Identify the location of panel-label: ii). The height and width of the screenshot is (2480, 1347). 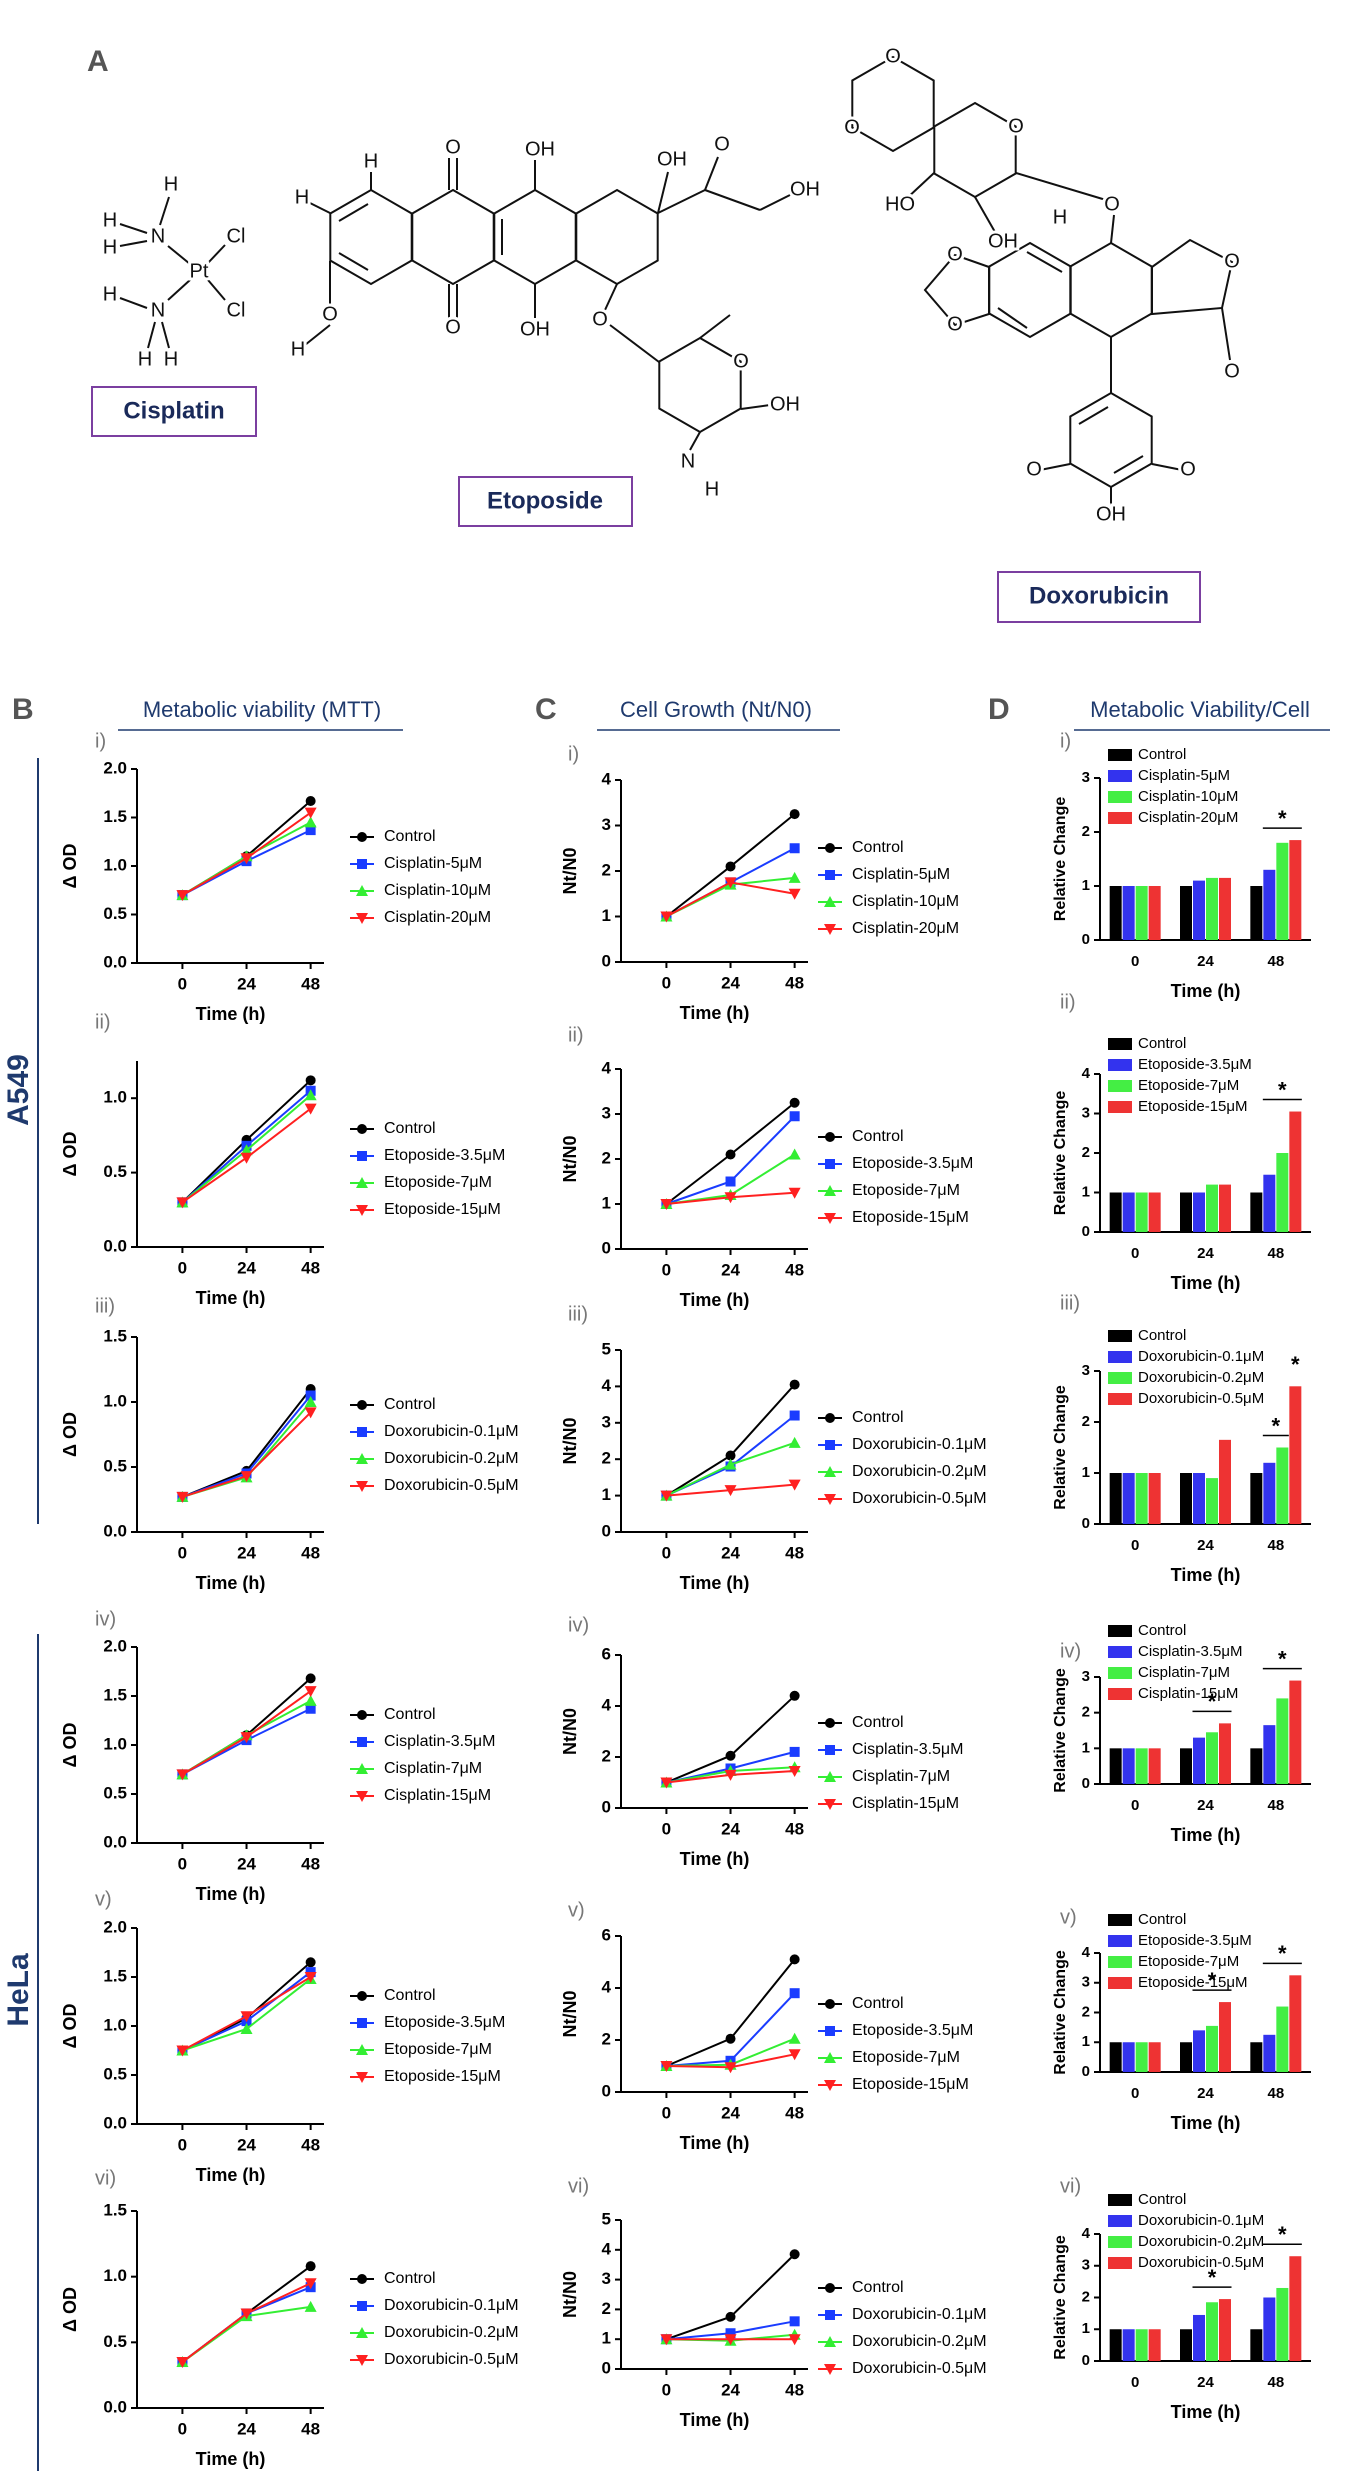
(1068, 1002).